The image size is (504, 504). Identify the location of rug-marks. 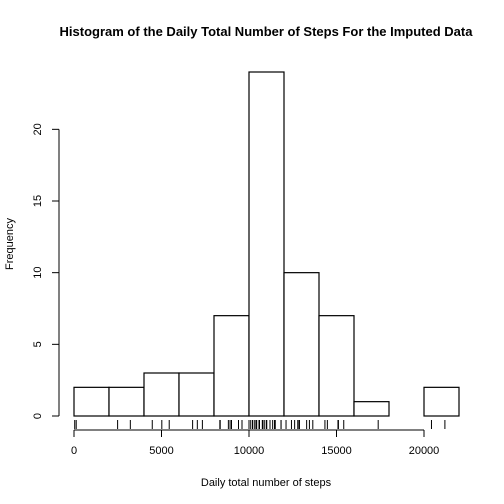
(260, 424).